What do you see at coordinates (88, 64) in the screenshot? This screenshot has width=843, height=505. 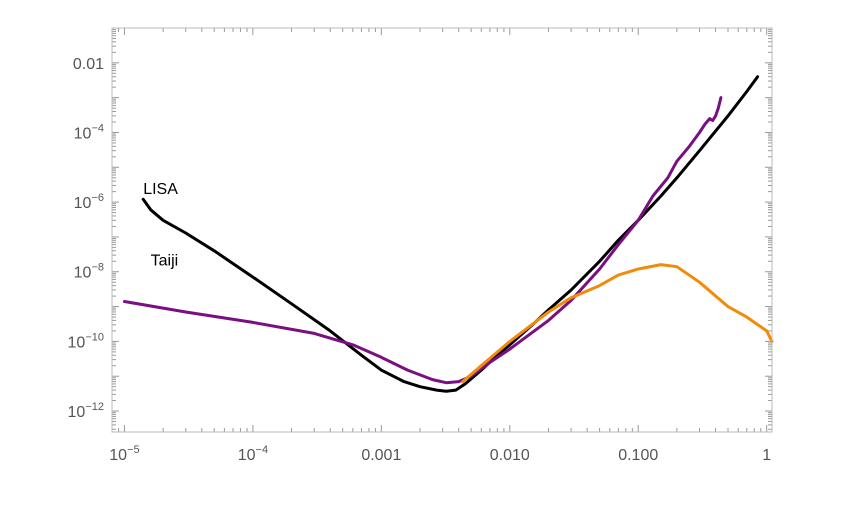 I see `y-tick-label: 0.01` at bounding box center [88, 64].